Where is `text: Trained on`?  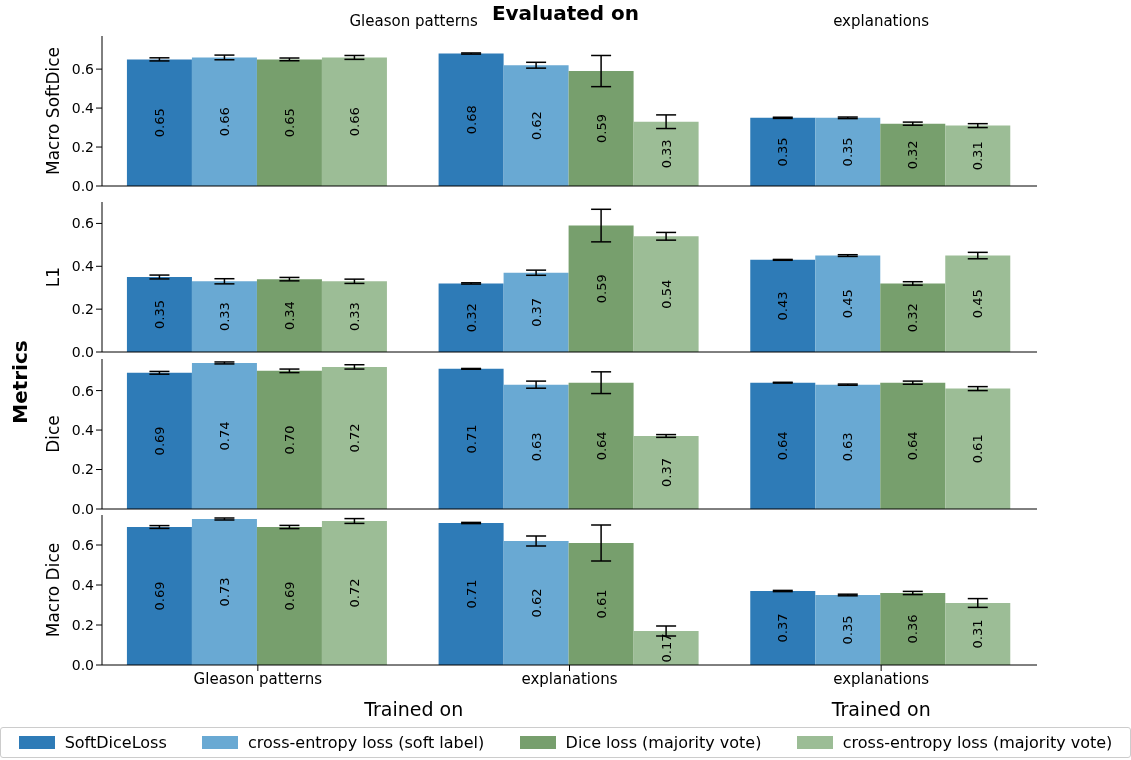 text: Trained on is located at coordinates (881, 709).